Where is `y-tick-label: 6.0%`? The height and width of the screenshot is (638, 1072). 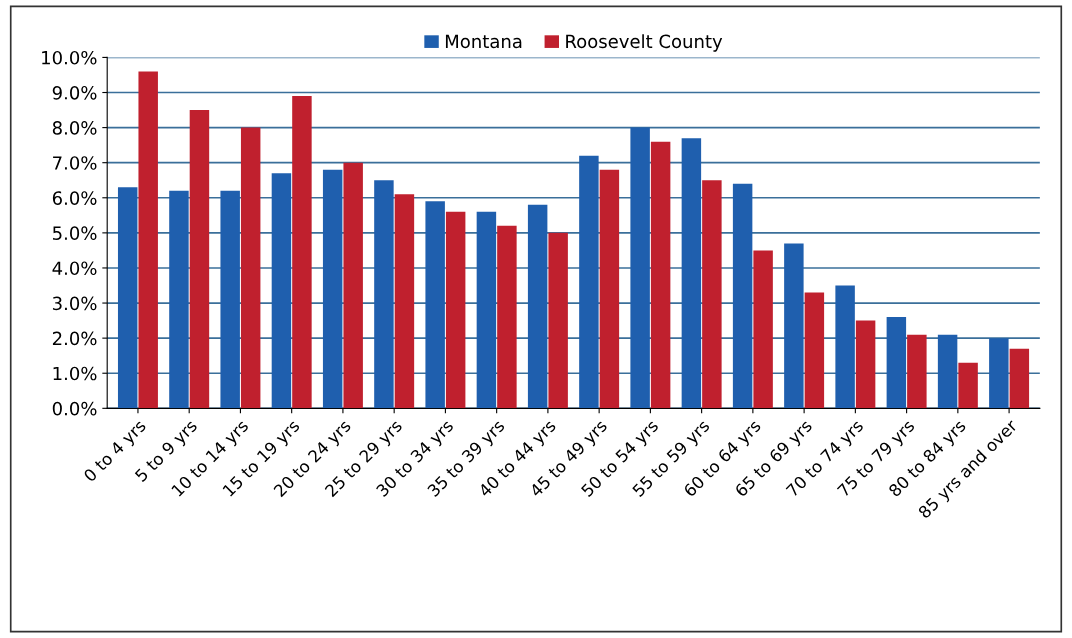
y-tick-label: 6.0% is located at coordinates (74, 198).